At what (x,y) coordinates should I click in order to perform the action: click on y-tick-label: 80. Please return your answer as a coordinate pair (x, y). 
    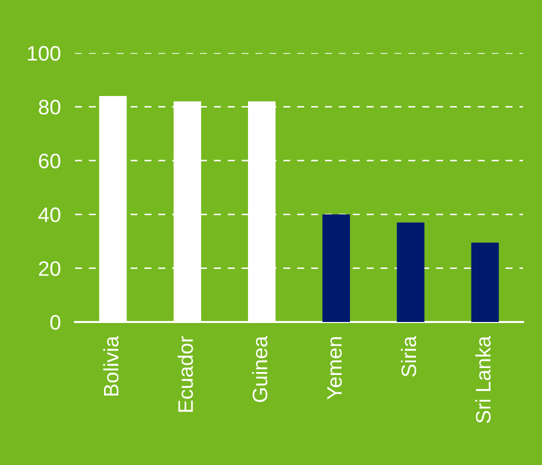
    Looking at the image, I should click on (49, 107).